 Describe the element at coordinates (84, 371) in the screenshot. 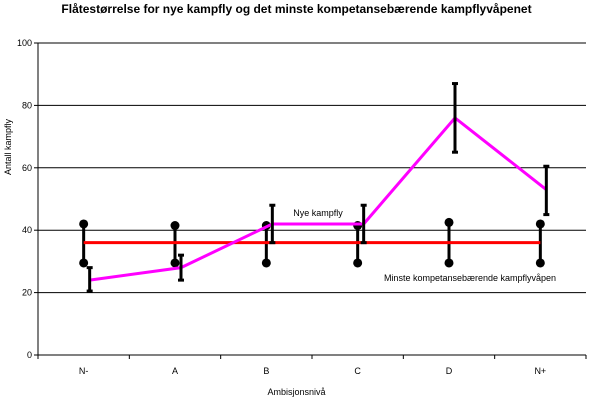

I see `x-tick-label: N-` at that location.